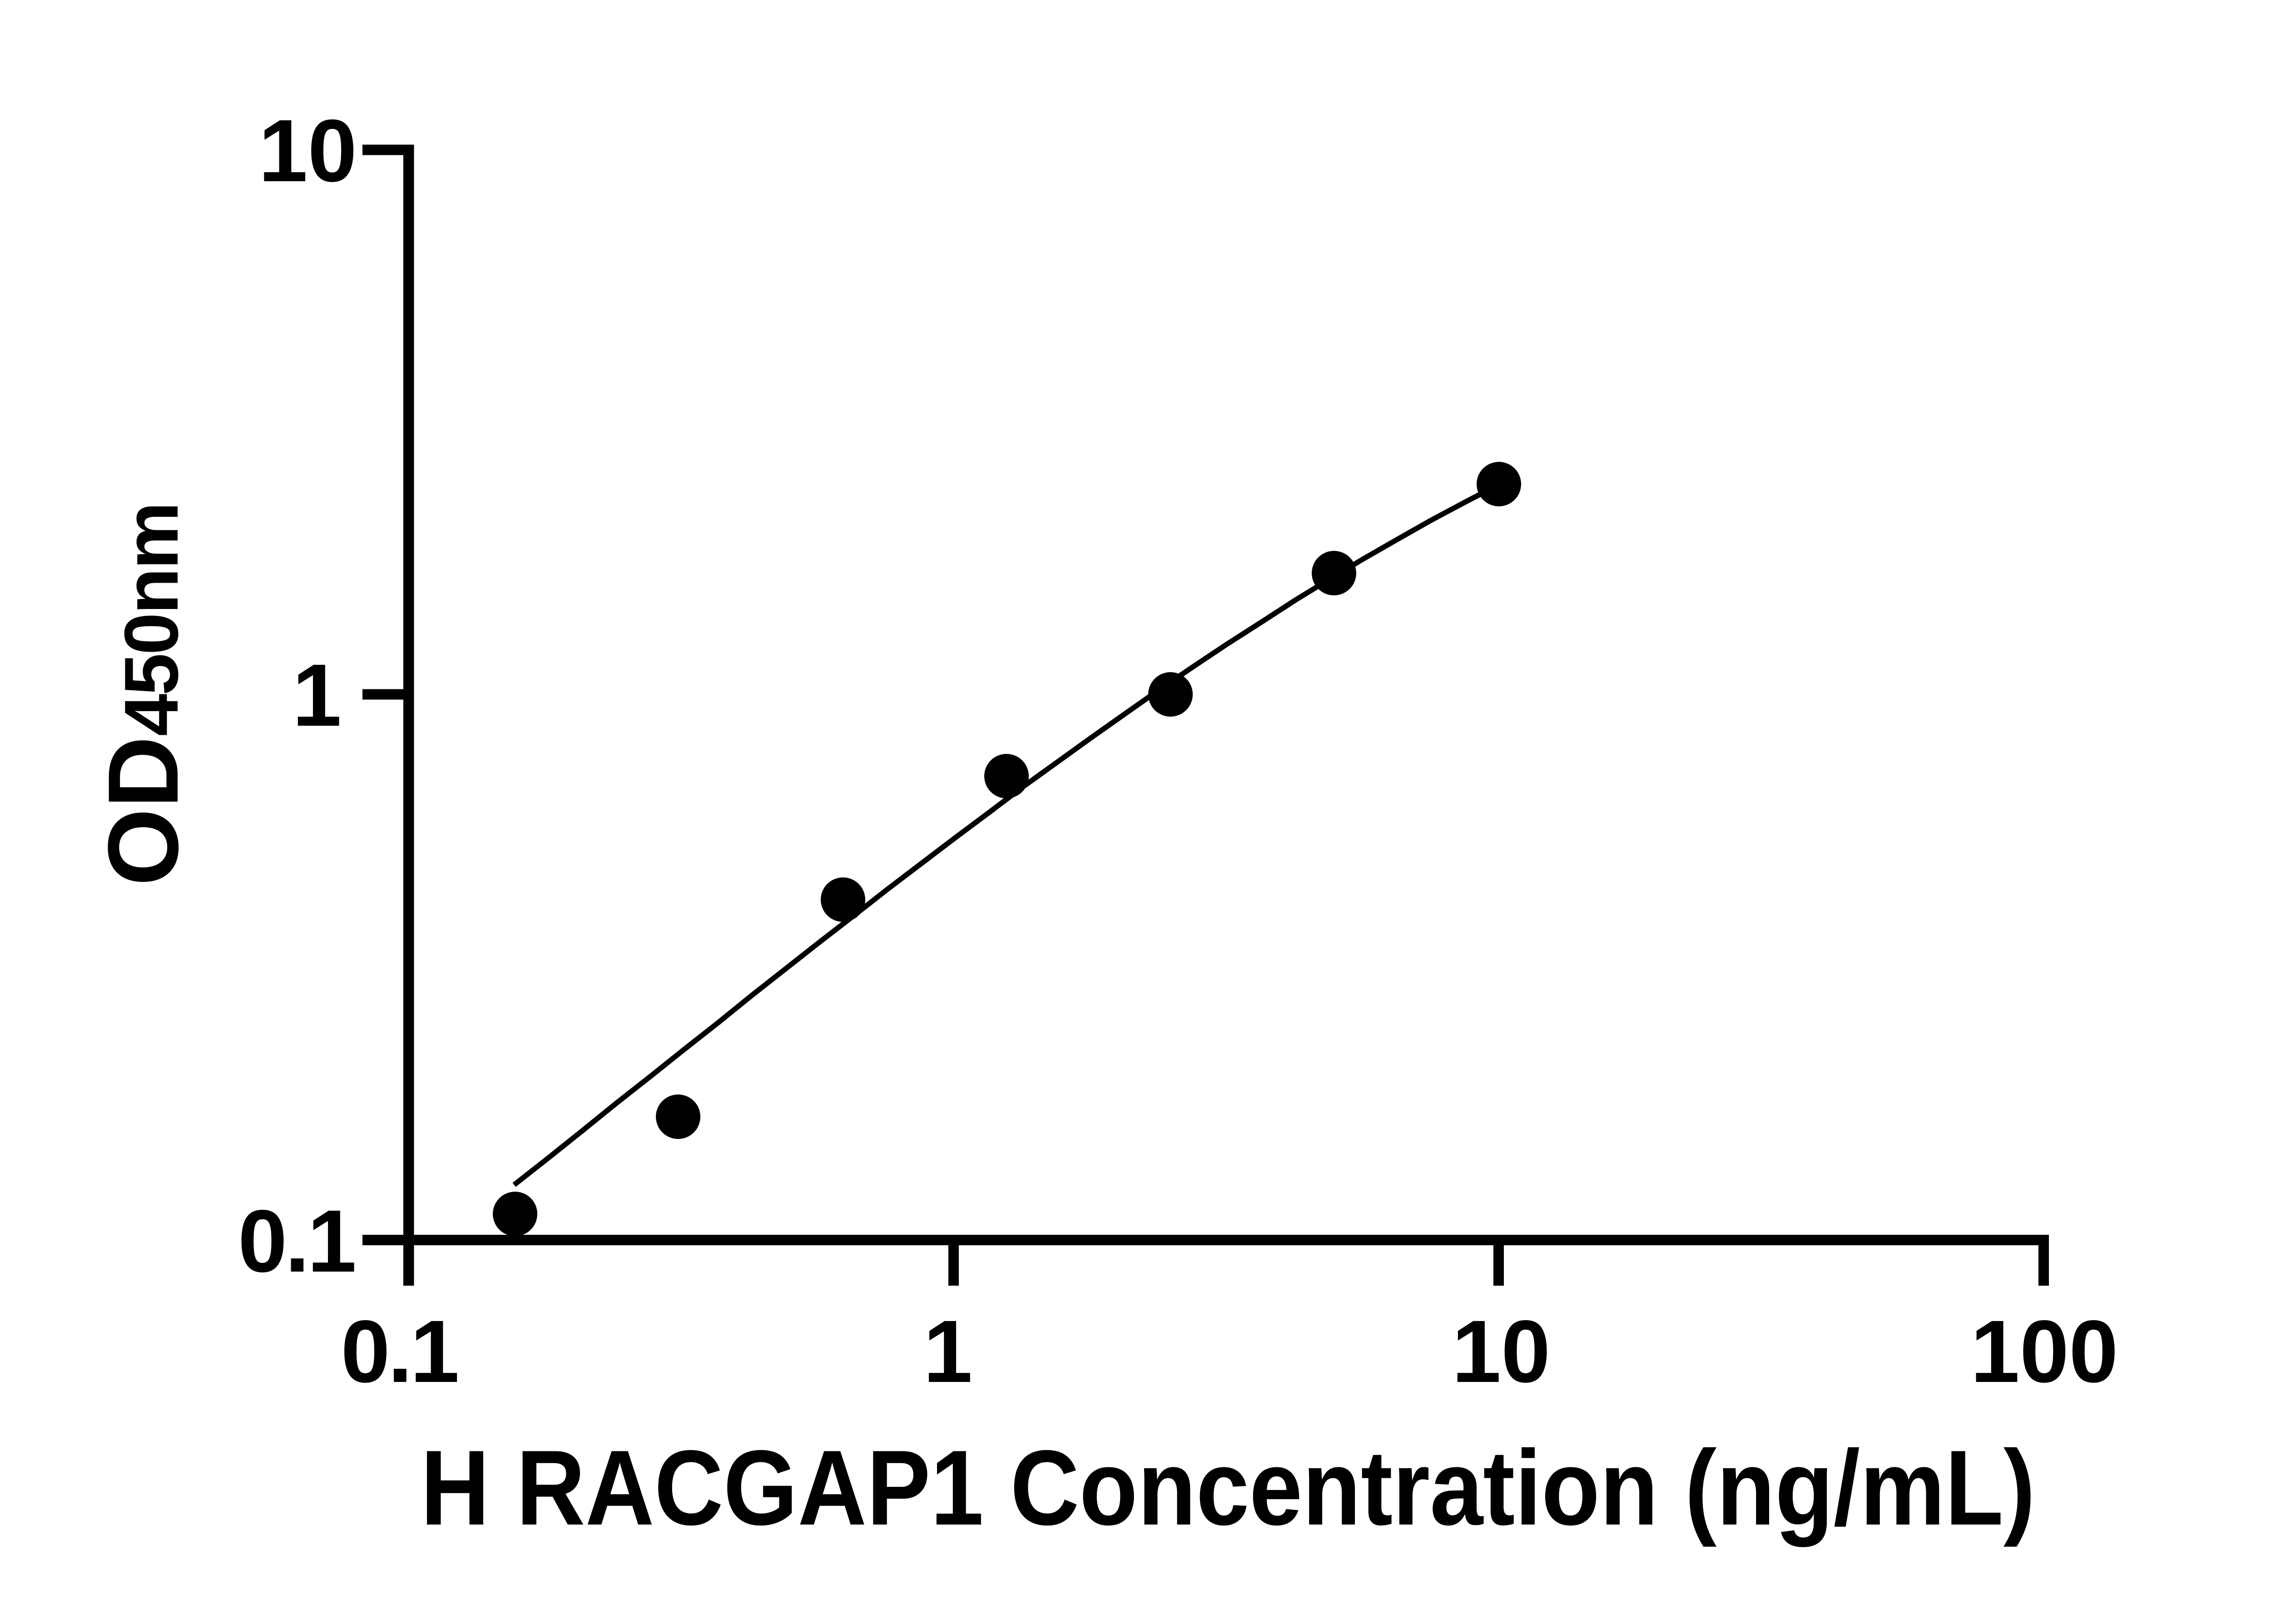  I want to click on svg-text:H RACGAP1 Concentration (ng/mL: H RACGAP1 Concentration (ng/mL), so click(1228, 1487).